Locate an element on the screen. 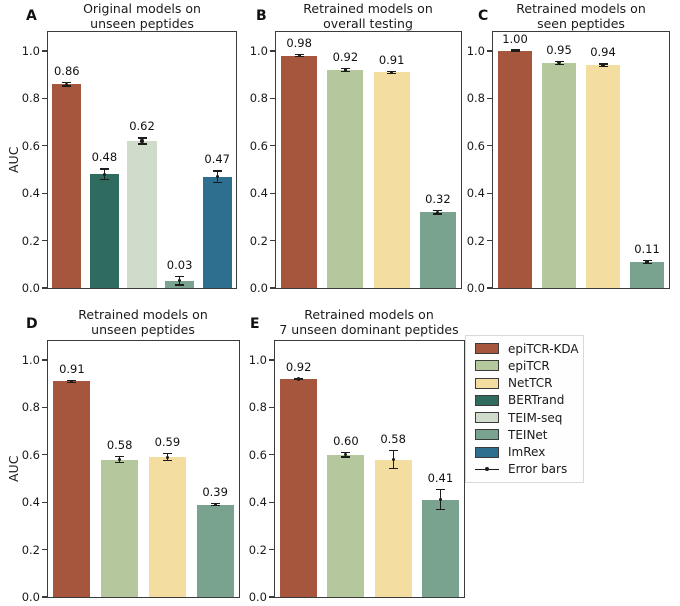 This screenshot has width=680, height=606. panel-title-d: Retrained models on unseen peptides is located at coordinates (143, 322).